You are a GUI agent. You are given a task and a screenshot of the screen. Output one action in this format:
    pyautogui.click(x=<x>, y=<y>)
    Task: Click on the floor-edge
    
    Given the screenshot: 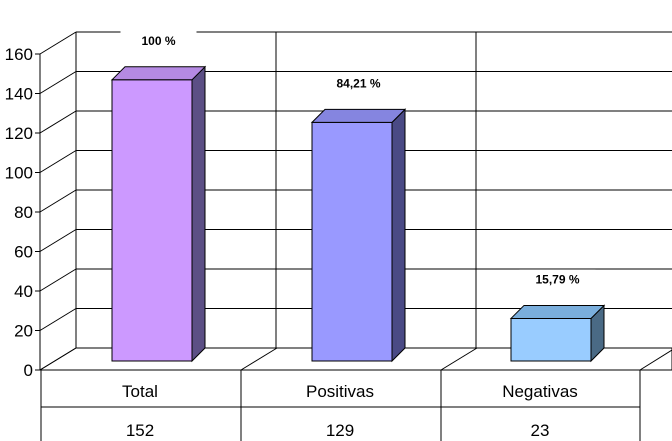 What is the action you would take?
    pyautogui.click(x=655, y=360)
    